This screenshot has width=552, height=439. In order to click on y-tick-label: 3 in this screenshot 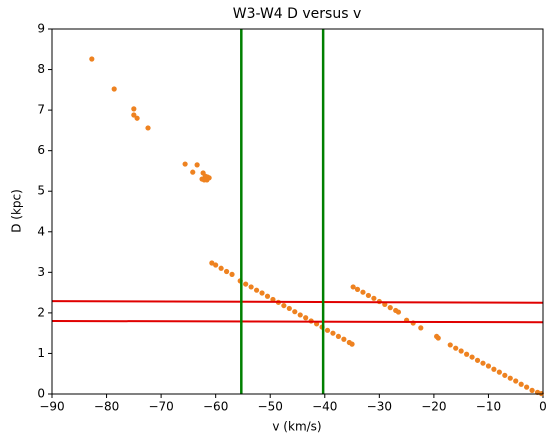, I will do `click(41, 272)`.